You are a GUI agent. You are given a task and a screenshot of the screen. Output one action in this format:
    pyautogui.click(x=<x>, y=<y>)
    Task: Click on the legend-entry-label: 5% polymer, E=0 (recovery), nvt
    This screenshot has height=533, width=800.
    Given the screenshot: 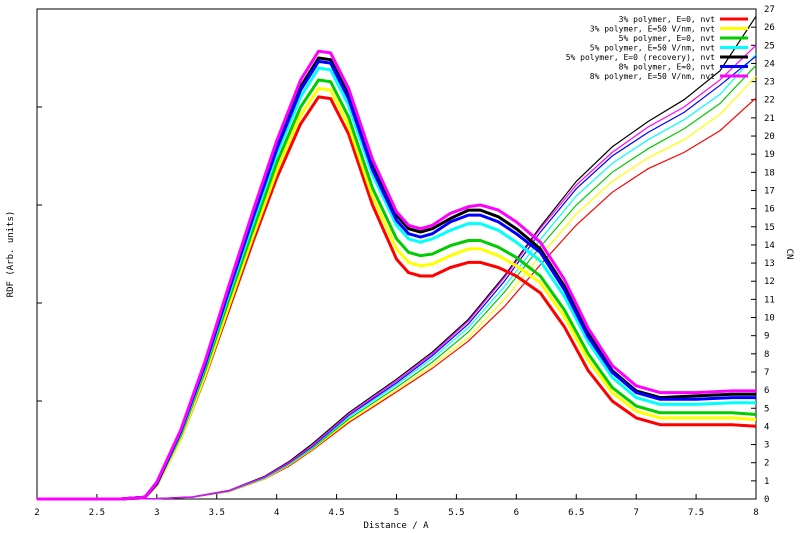 What is the action you would take?
    pyautogui.click(x=640, y=57)
    